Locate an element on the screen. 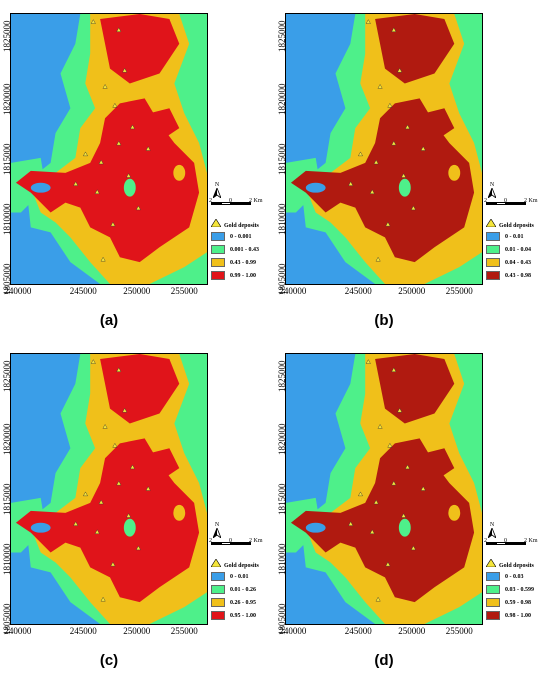 The width and height of the screenshot is (550, 679). legend-item: 0.99 - 1.00 is located at coordinates (233, 276).